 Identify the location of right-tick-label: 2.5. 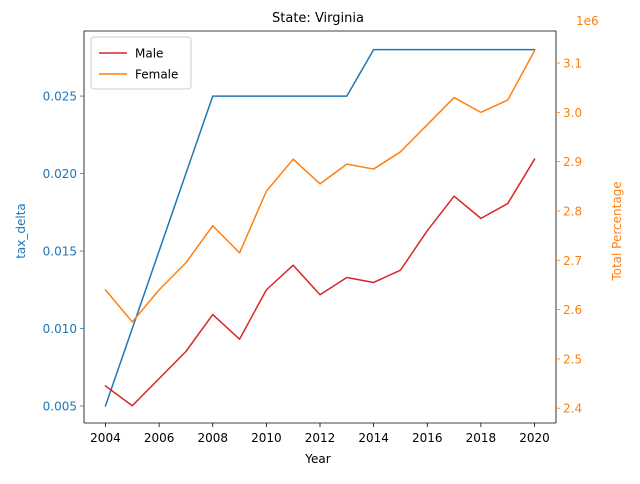
(572, 359).